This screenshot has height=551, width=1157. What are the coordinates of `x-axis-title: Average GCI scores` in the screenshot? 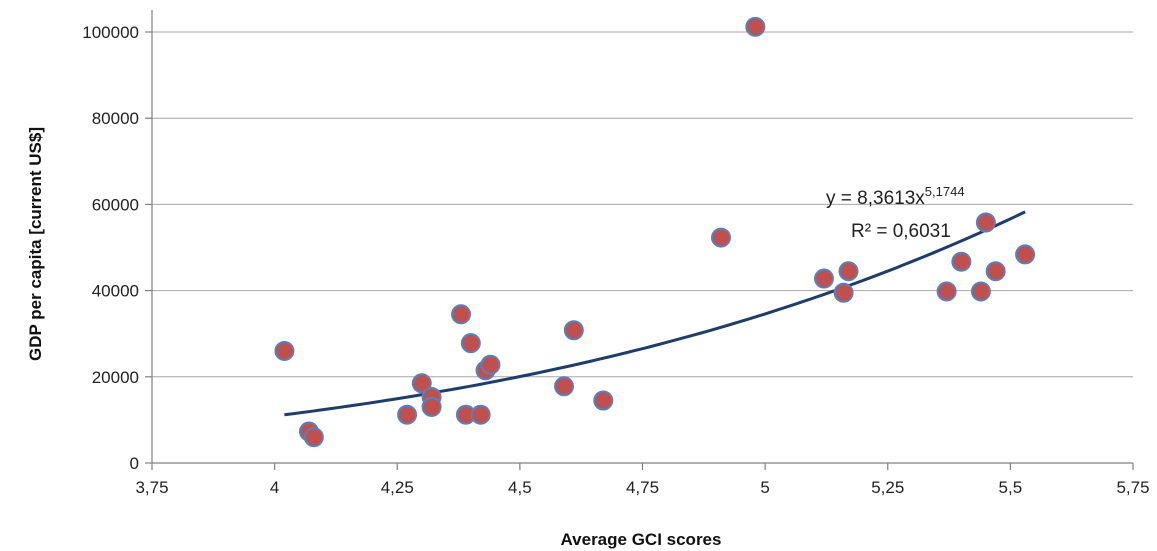 It's located at (641, 539).